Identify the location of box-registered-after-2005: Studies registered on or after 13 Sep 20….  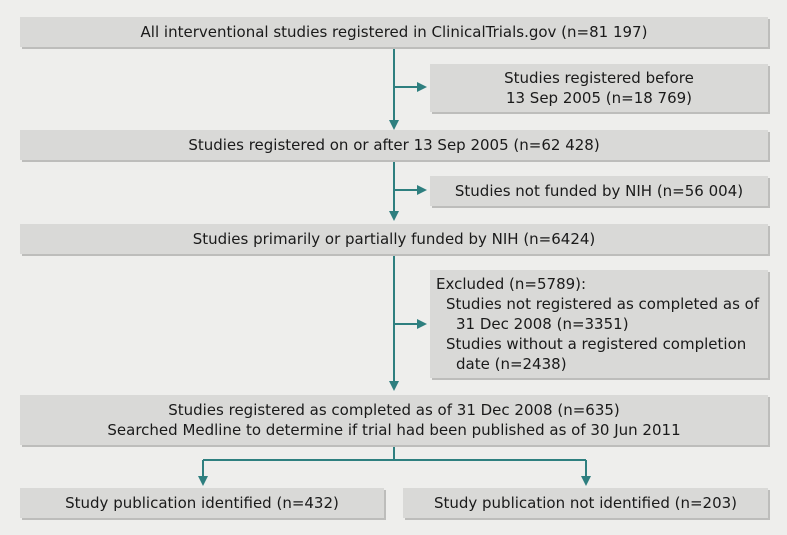
(394, 145).